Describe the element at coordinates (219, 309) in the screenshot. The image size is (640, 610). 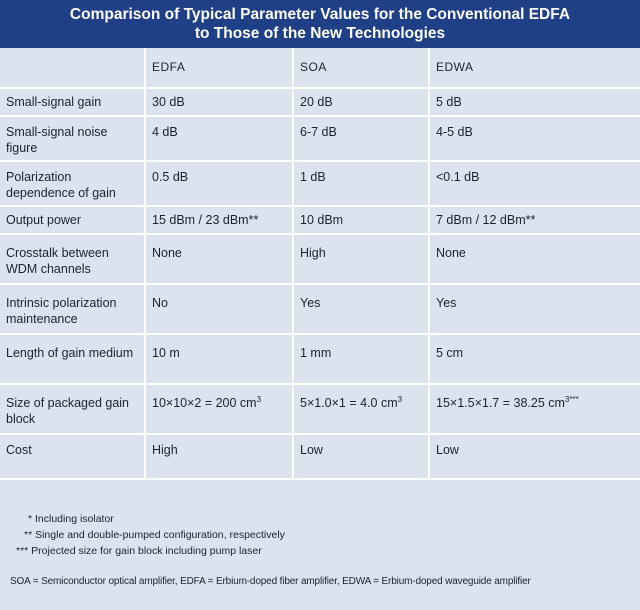
I see `edfa-cell: No` at that location.